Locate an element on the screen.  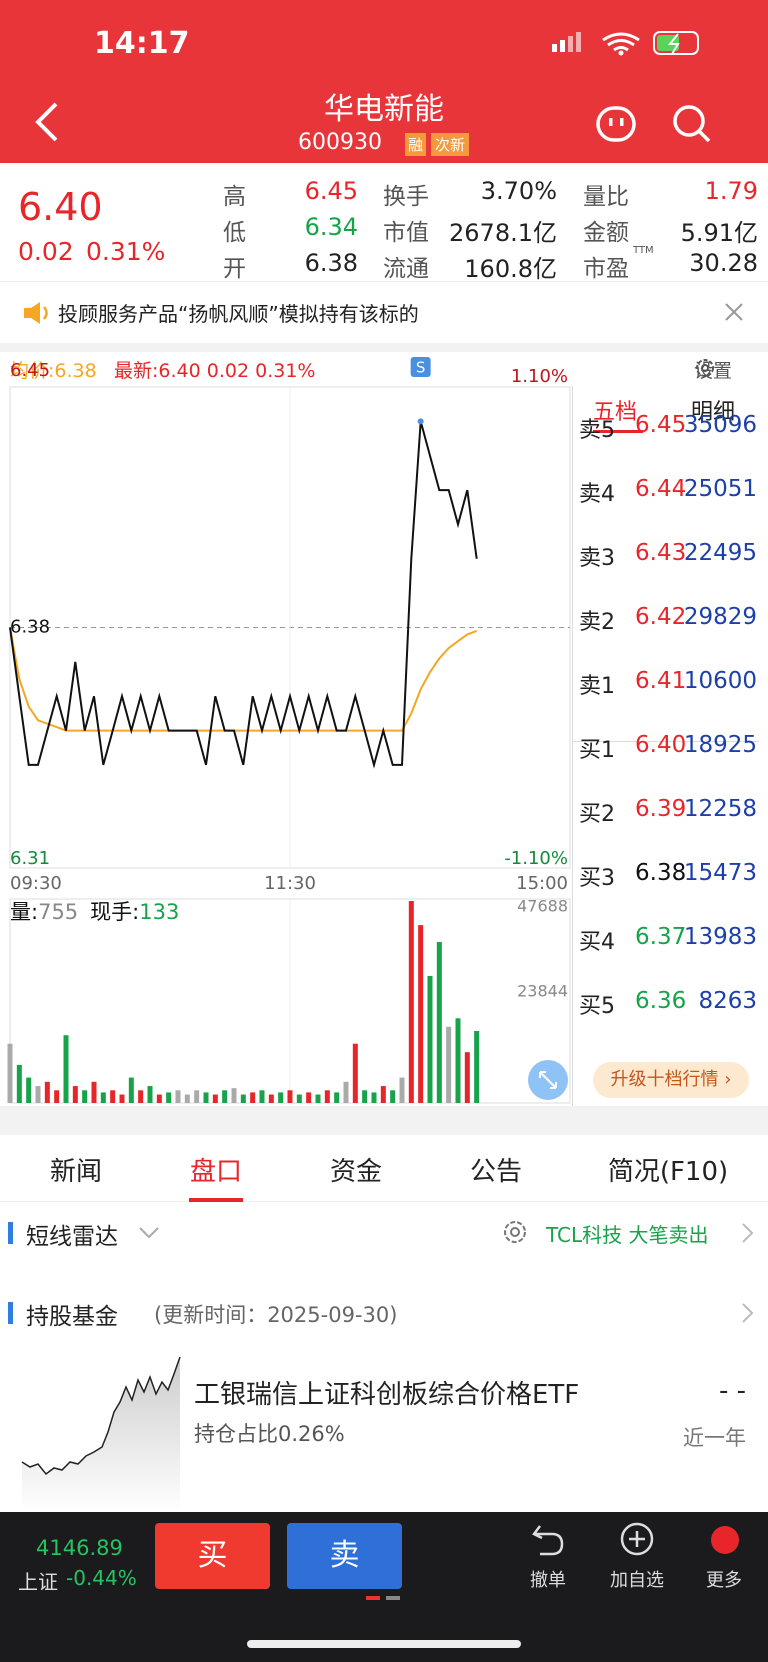
stat-value: 1.79 is located at coordinates (731, 191).